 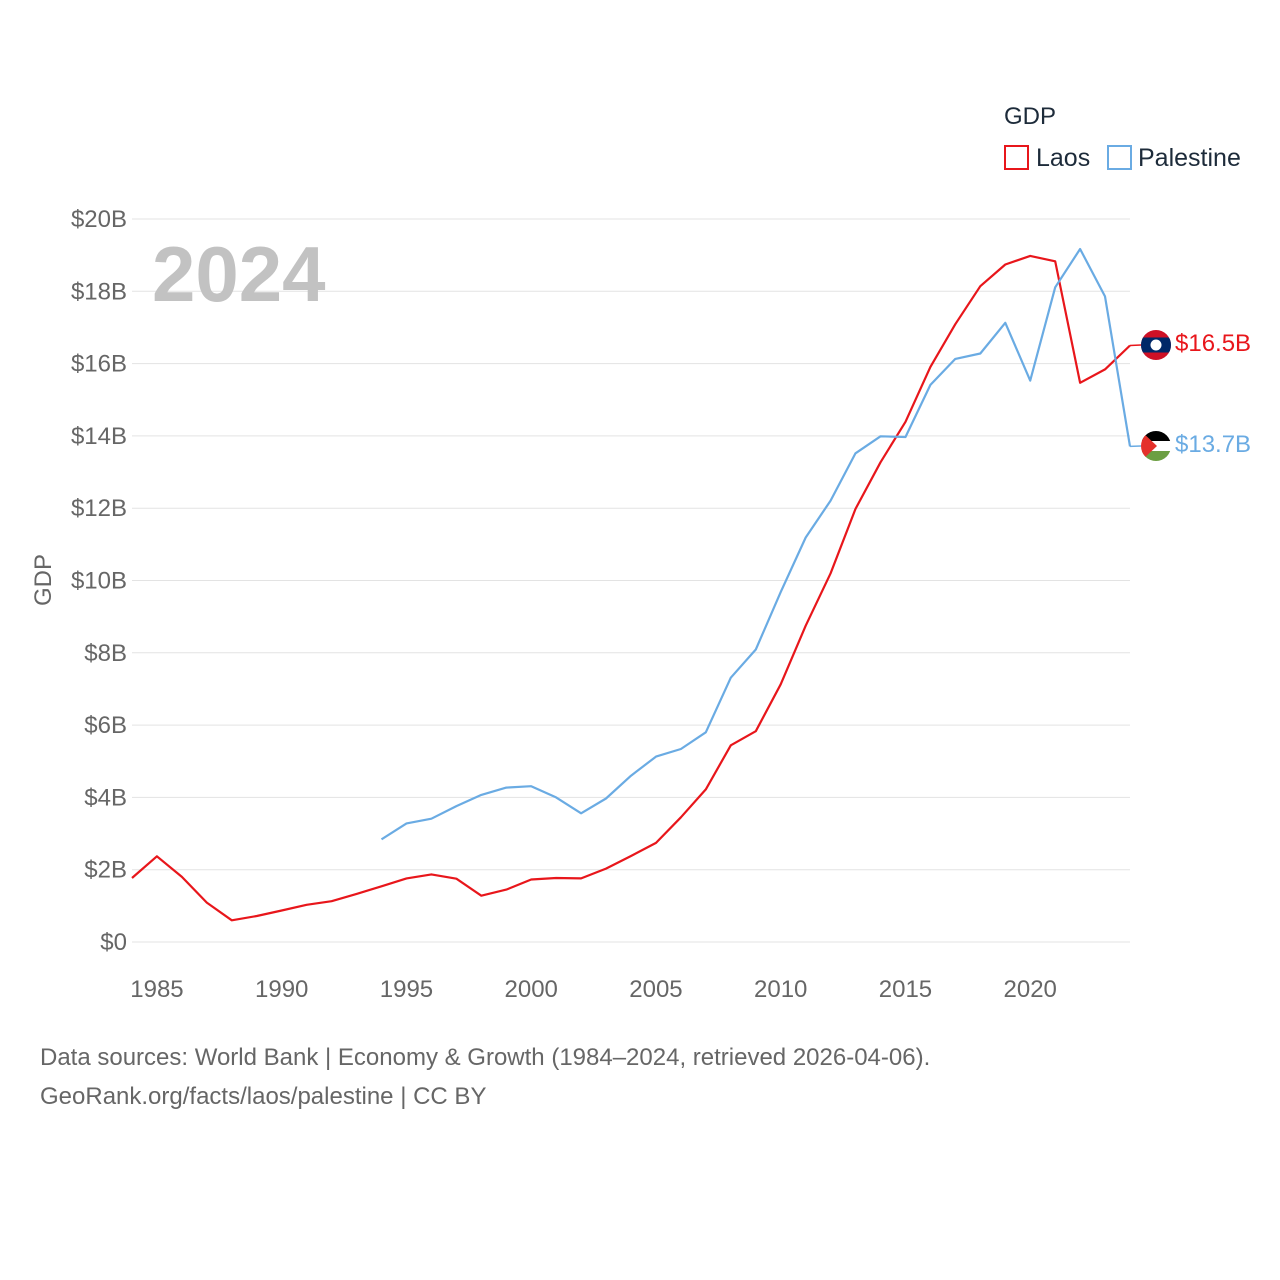 I want to click on y-tick-label: $4B, so click(x=105, y=797).